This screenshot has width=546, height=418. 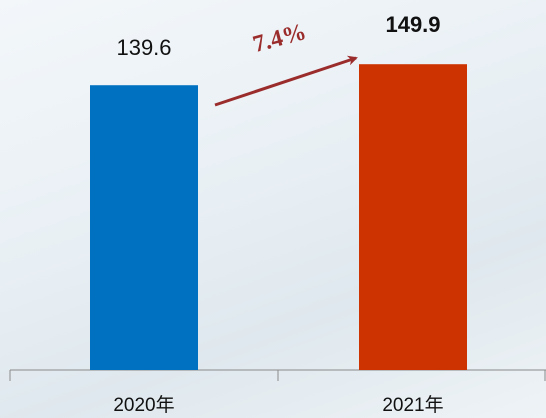 I want to click on data-label: 149.9, so click(x=412, y=24).